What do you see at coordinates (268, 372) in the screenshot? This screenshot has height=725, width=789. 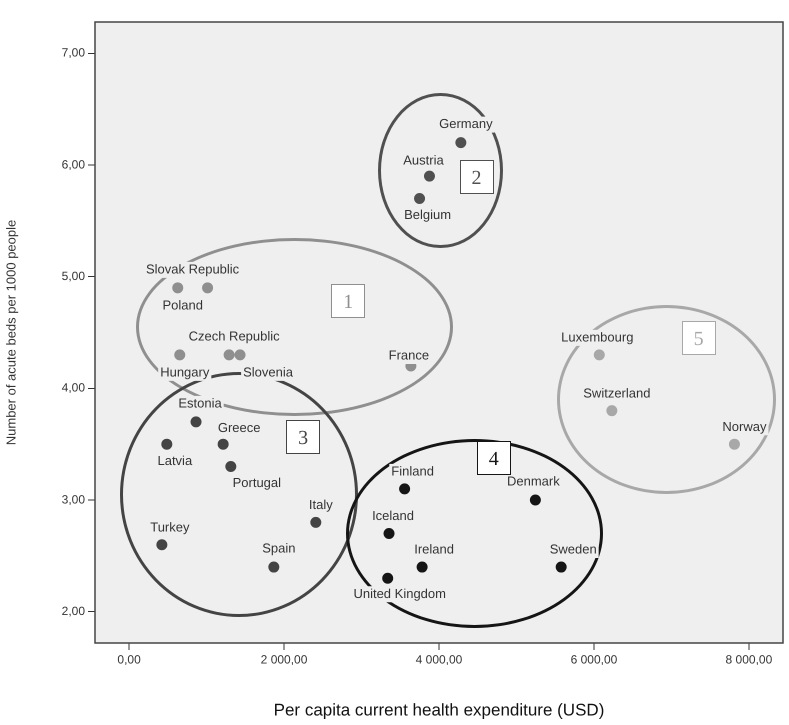 I see `annotation: Slovenia` at bounding box center [268, 372].